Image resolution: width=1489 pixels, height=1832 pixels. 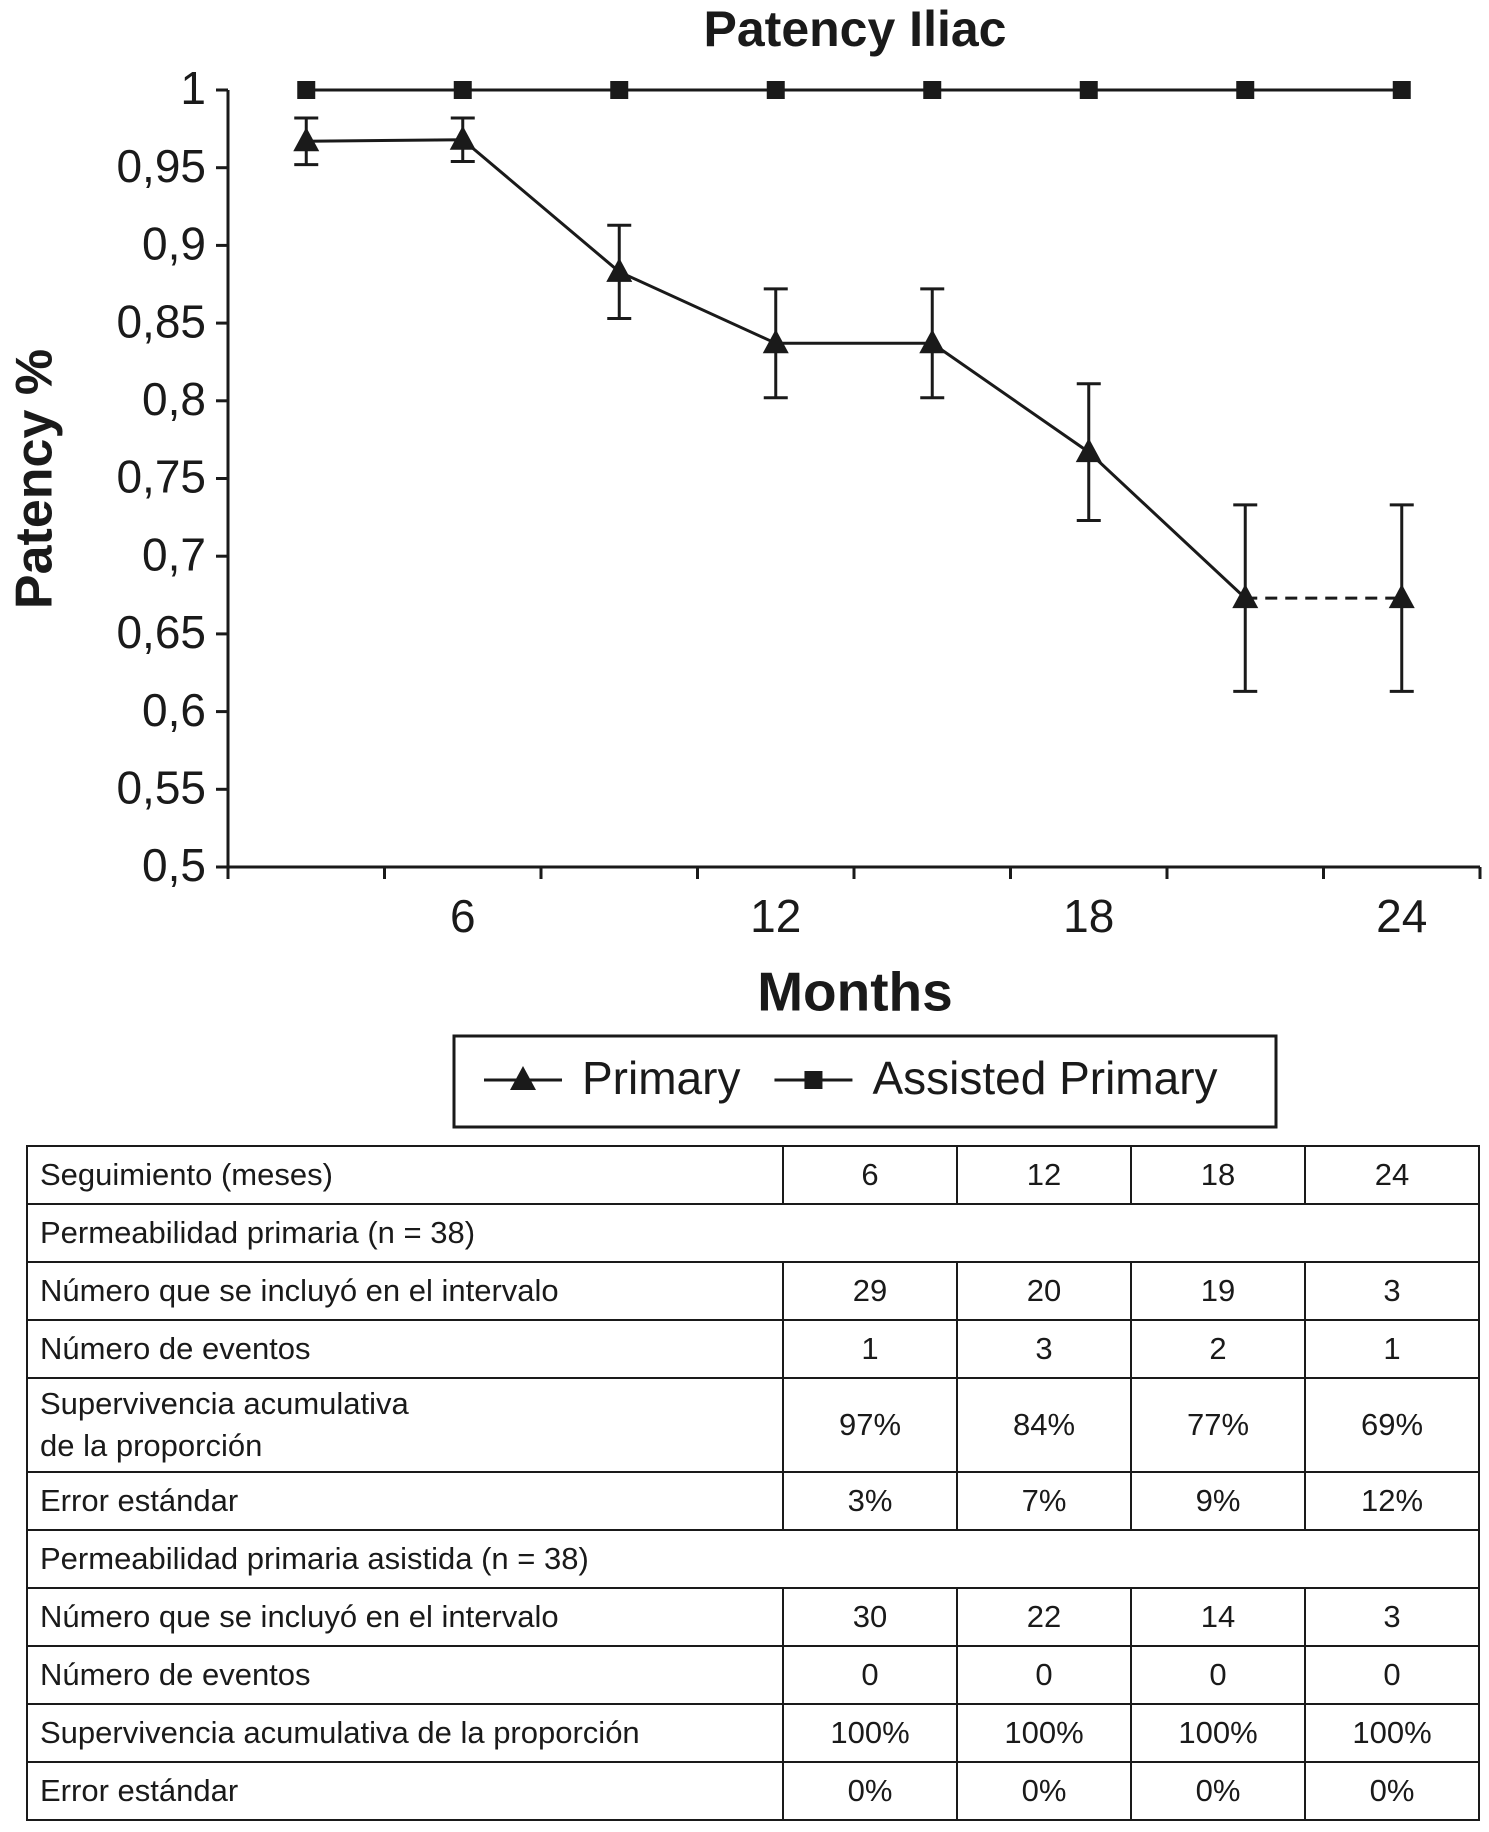 What do you see at coordinates (870, 1425) in the screenshot?
I see `table-cell: 97%` at bounding box center [870, 1425].